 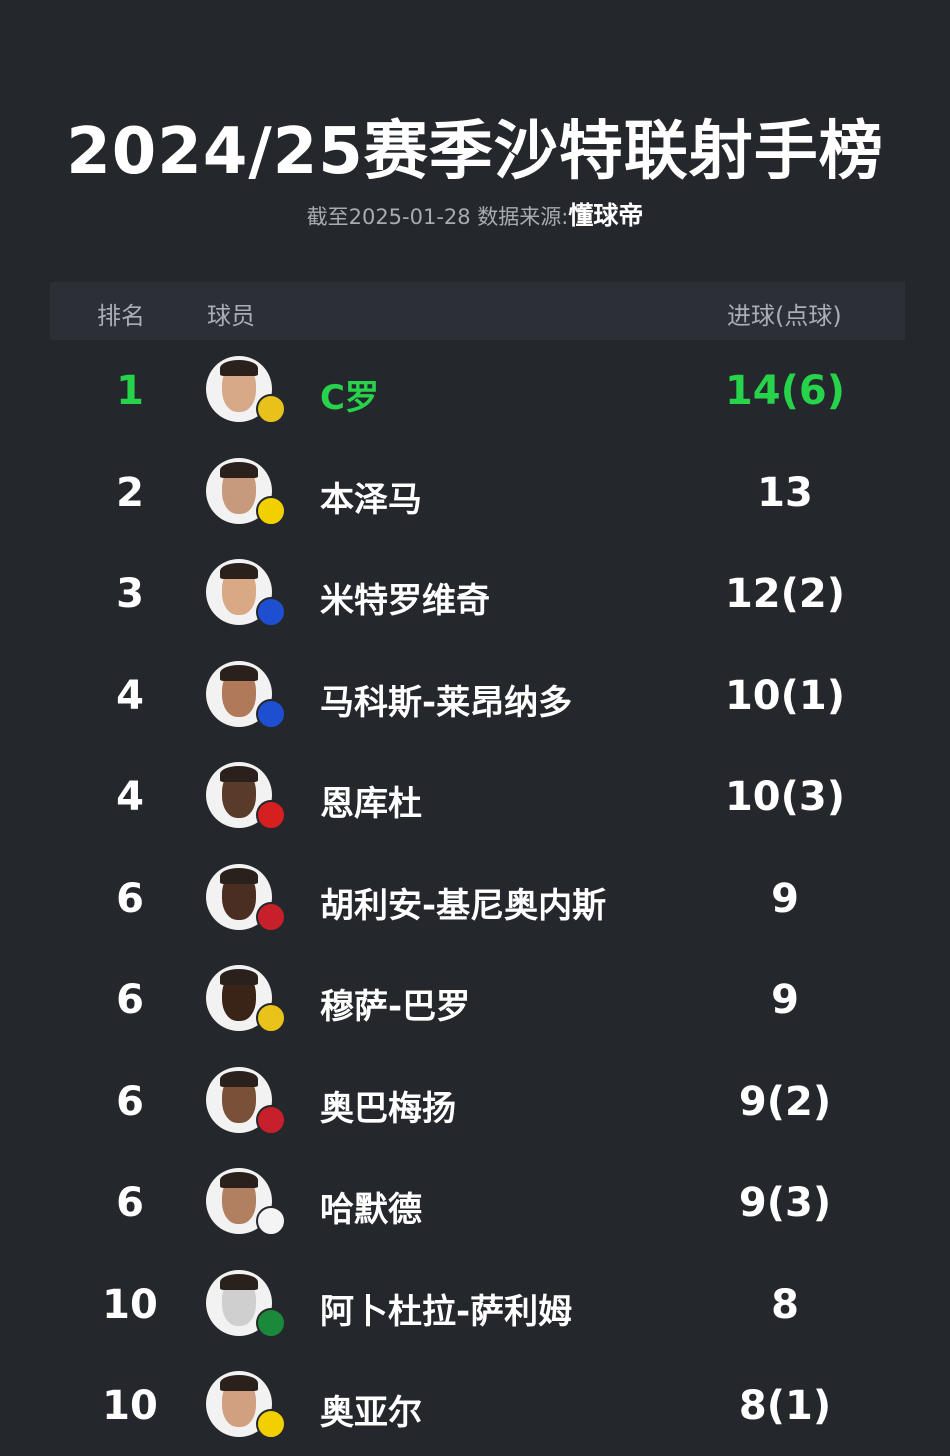 I want to click on goals: 14(6), so click(x=785, y=391).